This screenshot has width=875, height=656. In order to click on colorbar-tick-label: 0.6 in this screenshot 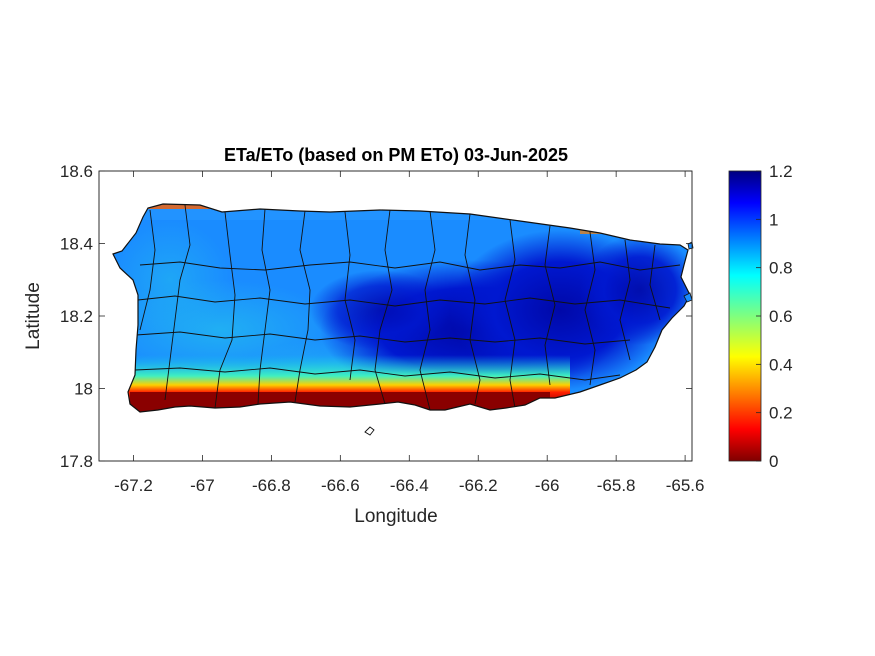, I will do `click(781, 316)`.